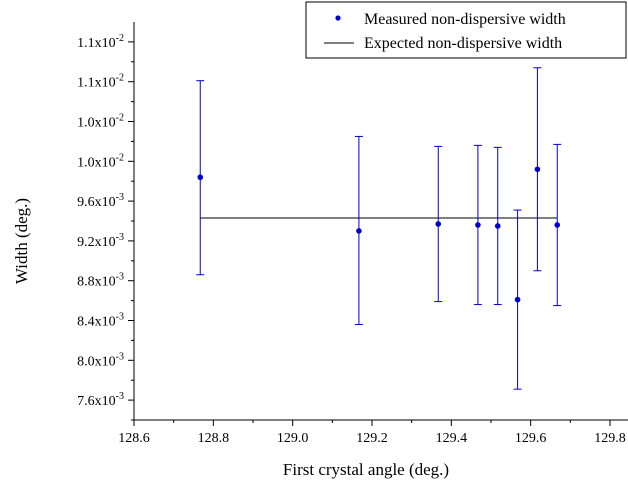  Describe the element at coordinates (134, 438) in the screenshot. I see `x-tick-label: 128.6` at that location.